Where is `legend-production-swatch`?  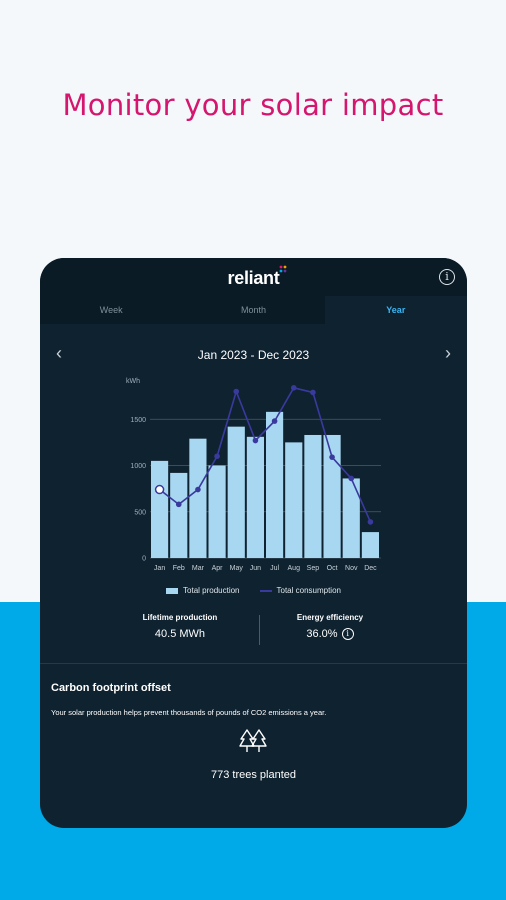 legend-production-swatch is located at coordinates (172, 590).